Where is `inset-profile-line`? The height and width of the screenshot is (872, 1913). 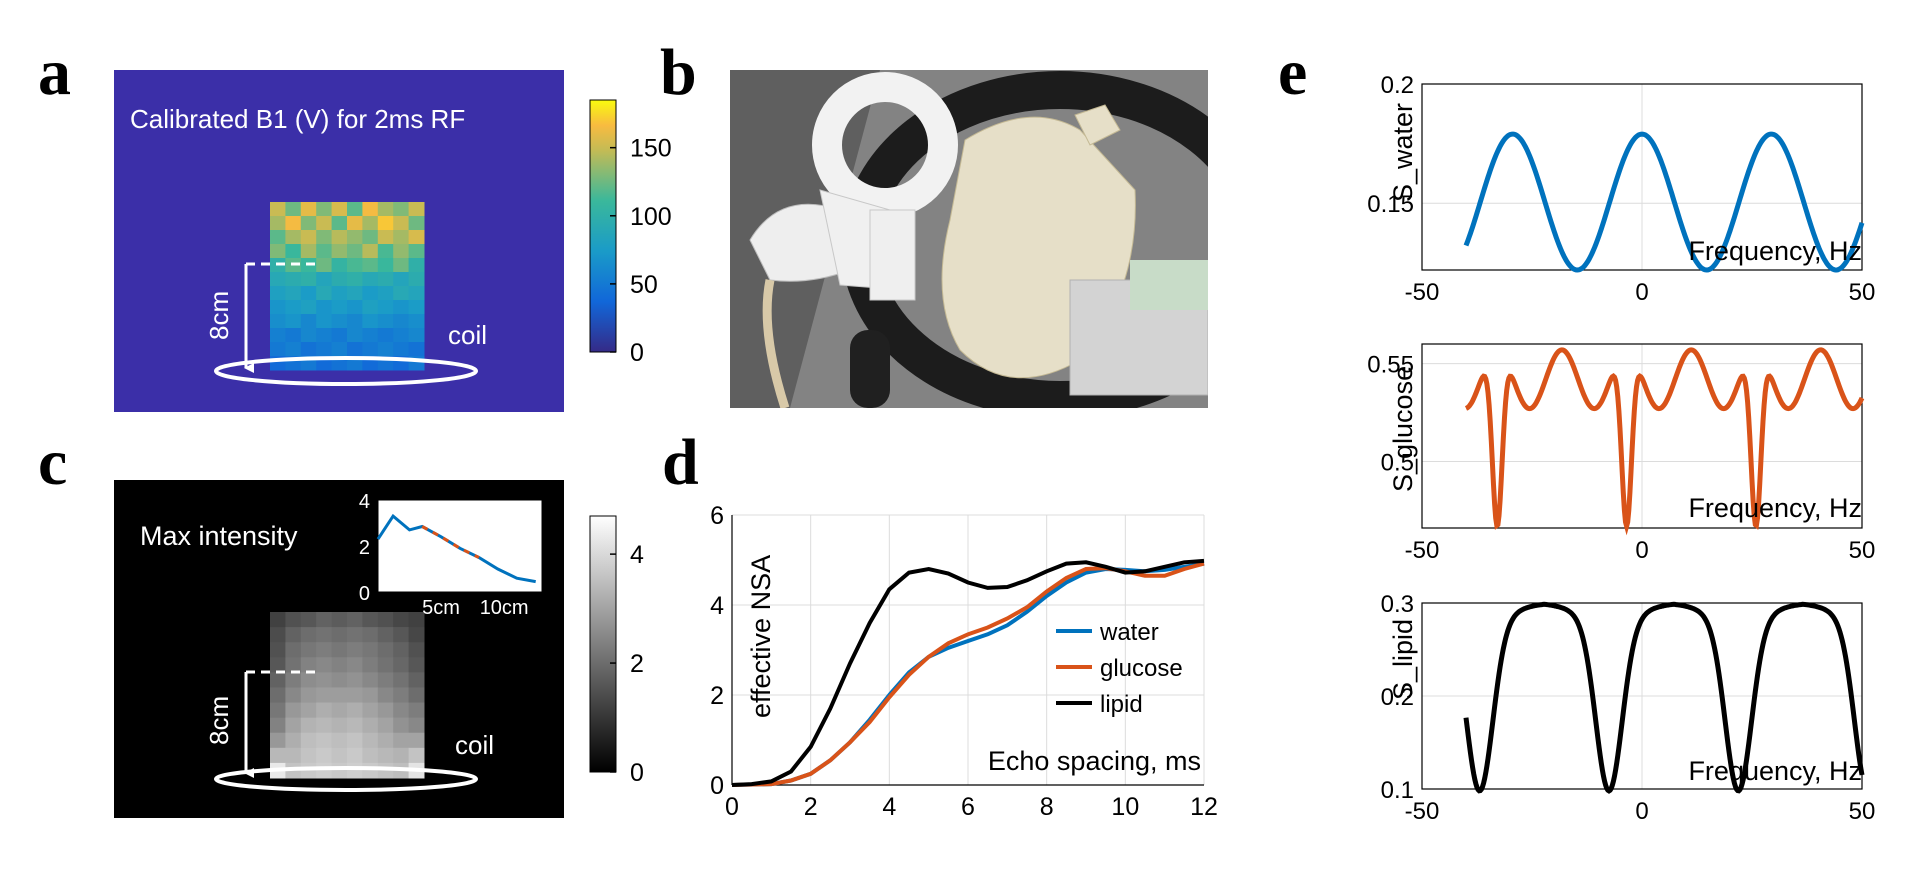
inset-profile-line is located at coordinates (456, 548).